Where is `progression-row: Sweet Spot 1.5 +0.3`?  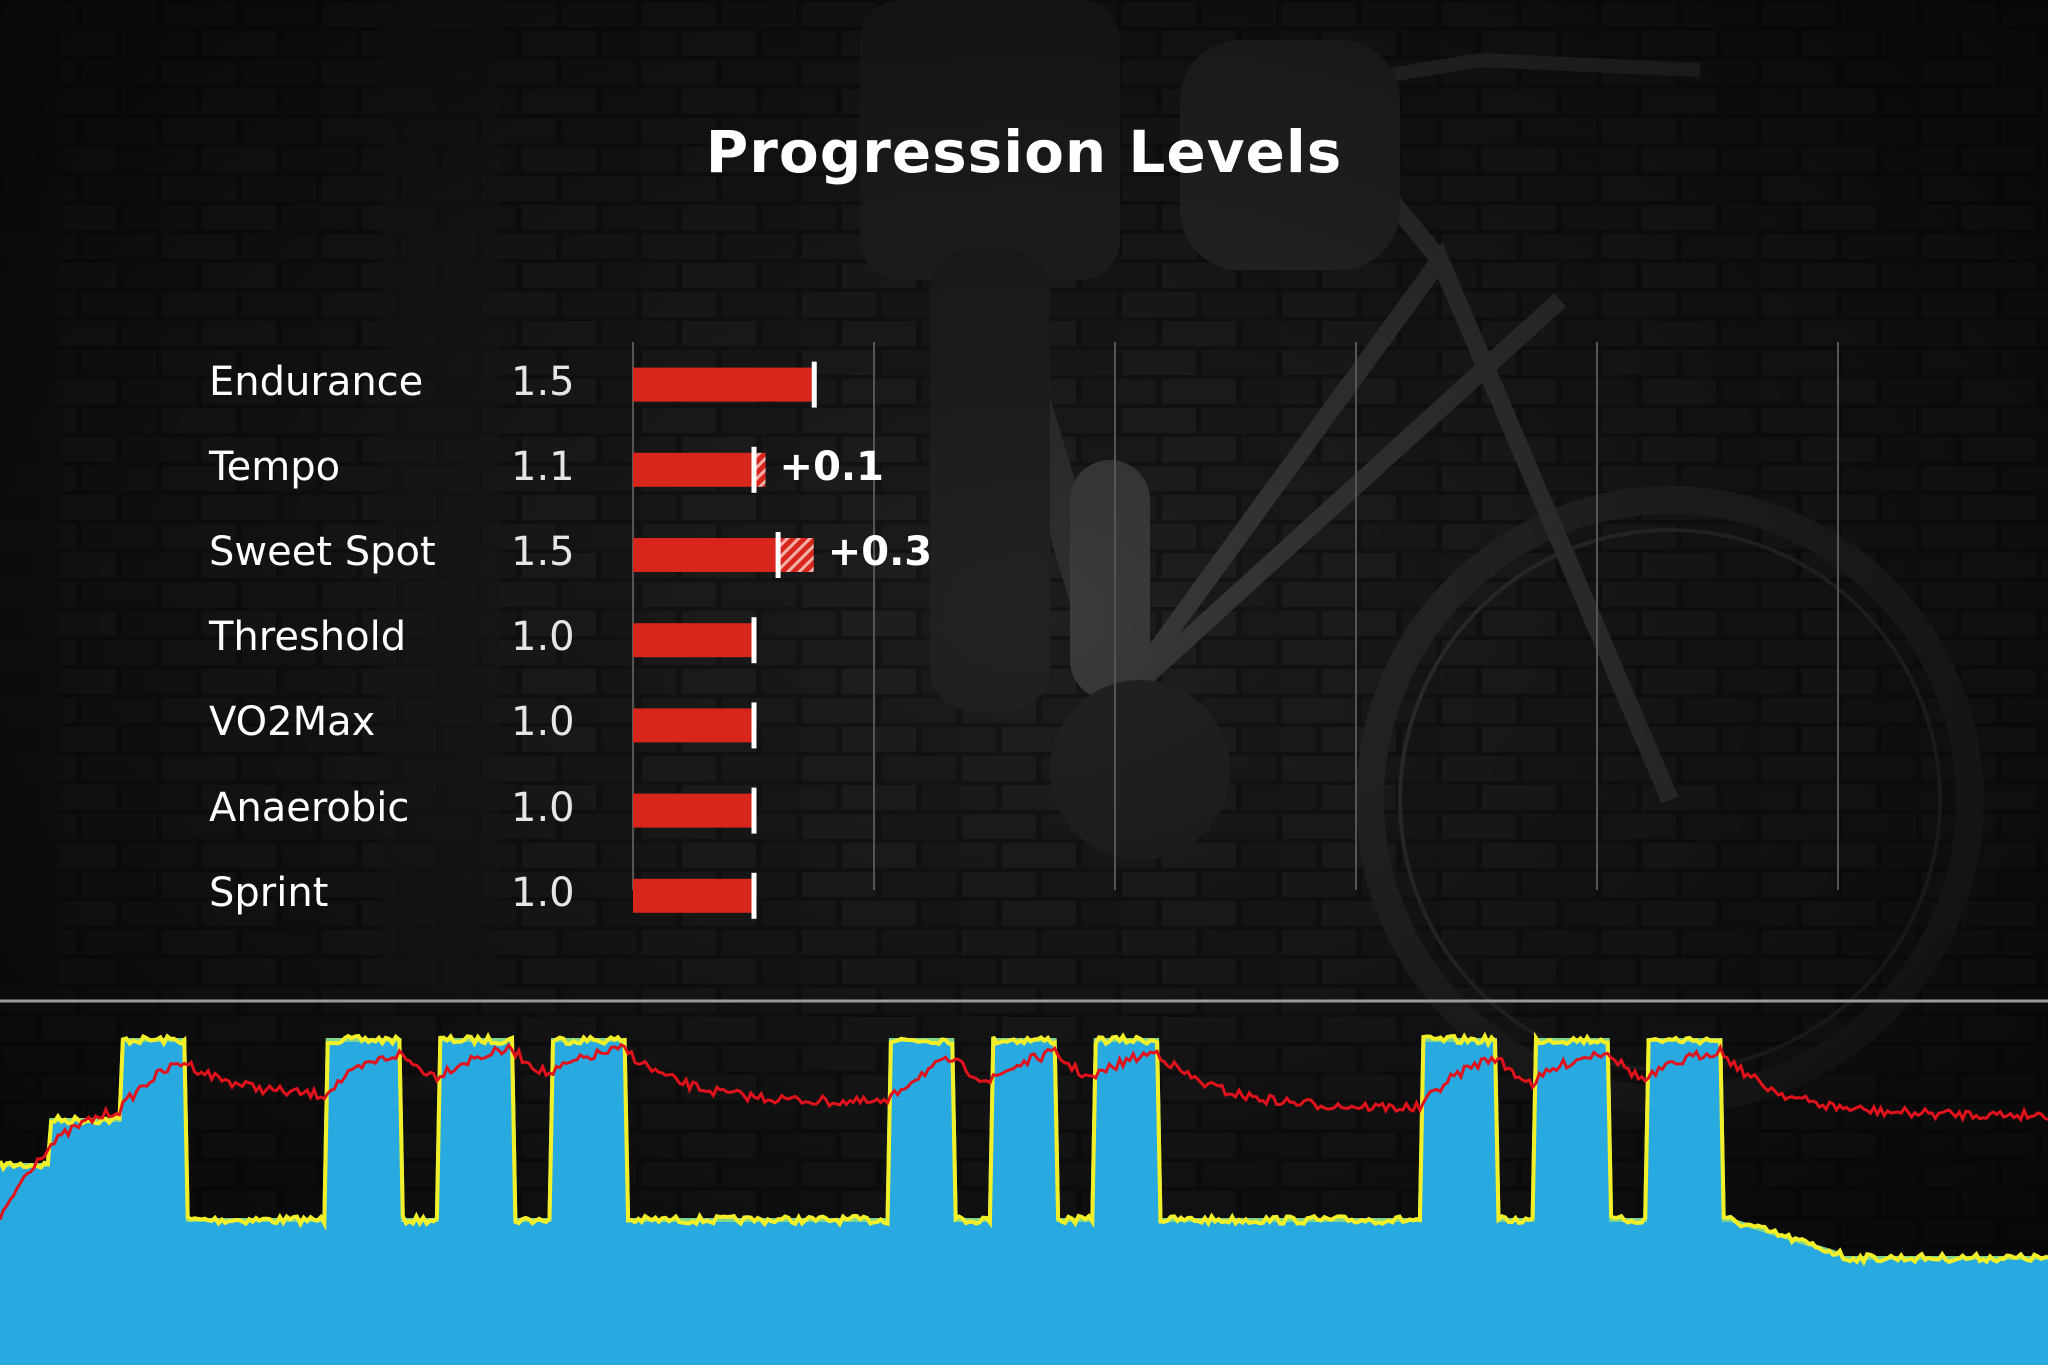 progression-row: Sweet Spot 1.5 +0.3 is located at coordinates (1024, 555).